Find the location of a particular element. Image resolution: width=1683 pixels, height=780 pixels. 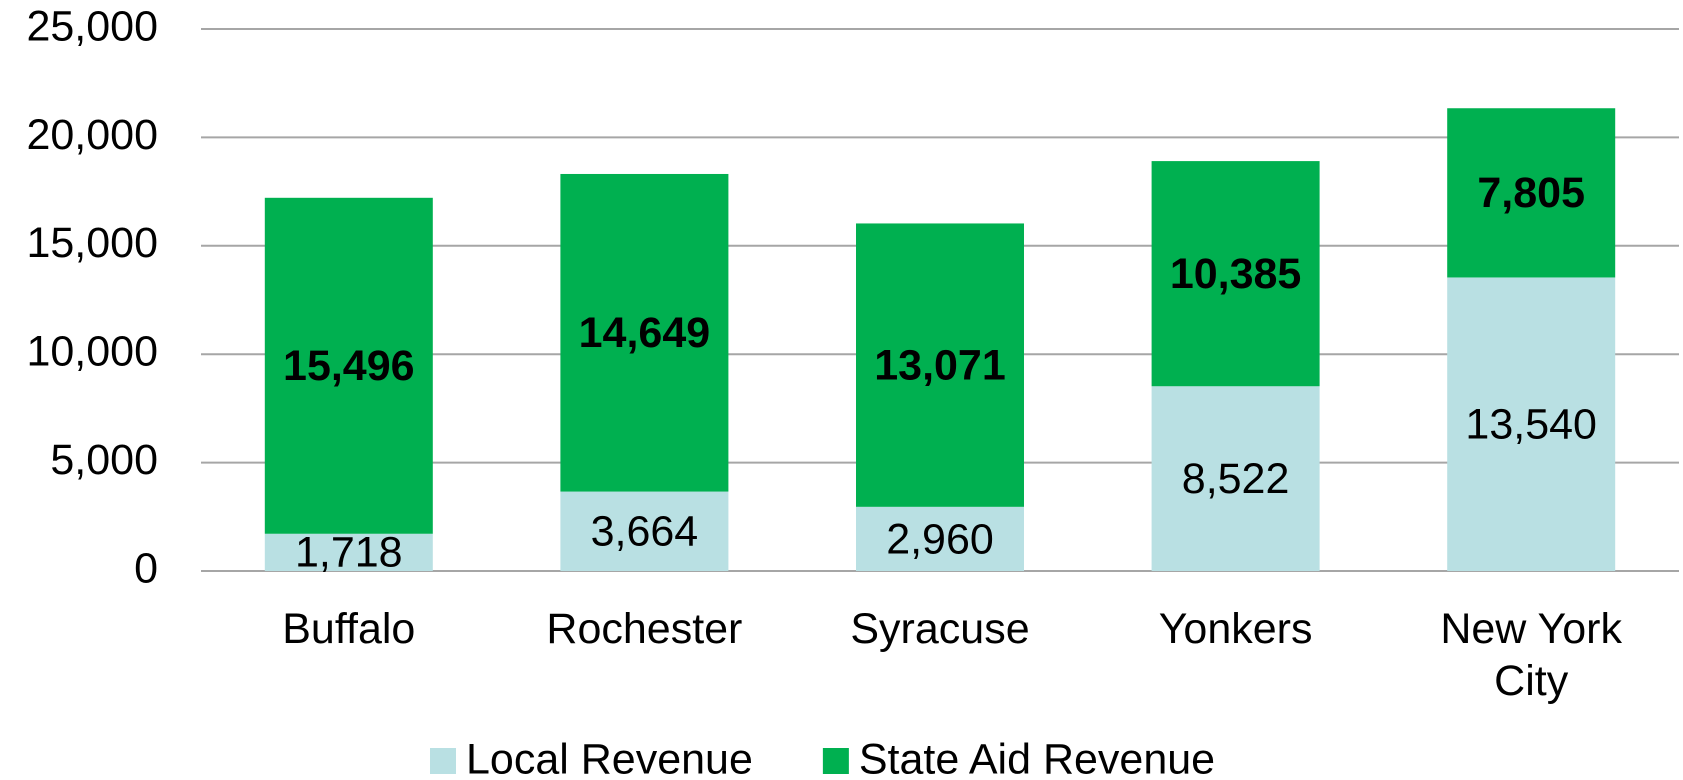

y-tick-label: 15,000 is located at coordinates (92, 243).